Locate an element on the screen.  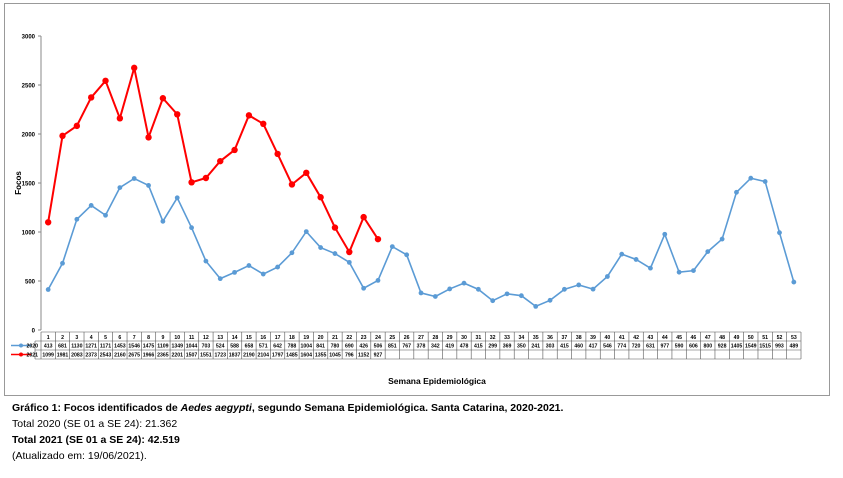
data-label-2020: 1475 is located at coordinates (149, 347).